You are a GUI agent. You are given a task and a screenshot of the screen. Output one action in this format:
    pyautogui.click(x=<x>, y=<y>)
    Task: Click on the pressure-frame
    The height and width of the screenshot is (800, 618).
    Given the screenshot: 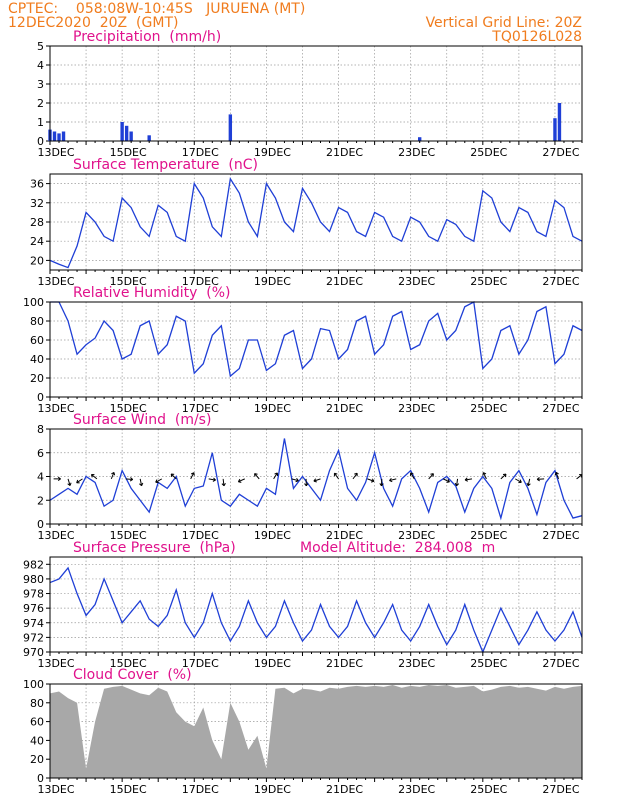 What is the action you would take?
    pyautogui.click(x=316, y=604)
    